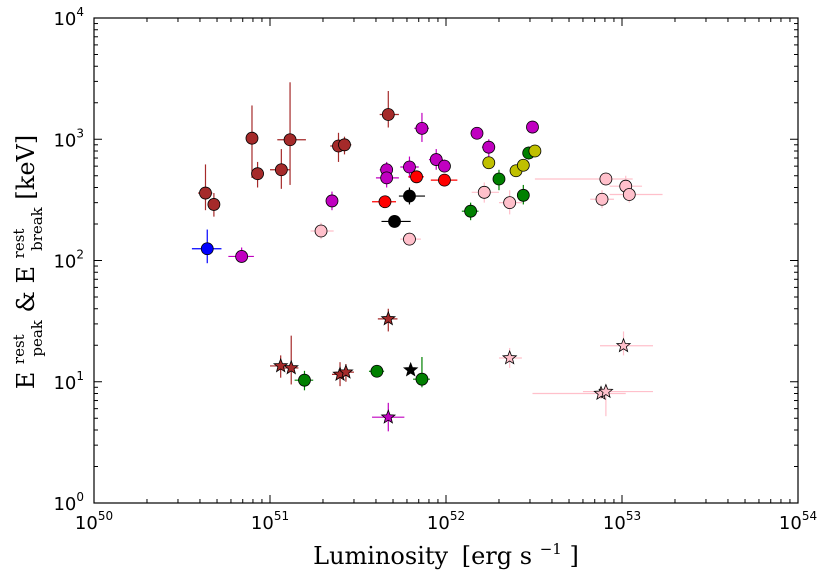 This screenshot has height=578, width=830. Describe the element at coordinates (68, 381) in the screenshot. I see `y-tick-label: 10¹` at that location.